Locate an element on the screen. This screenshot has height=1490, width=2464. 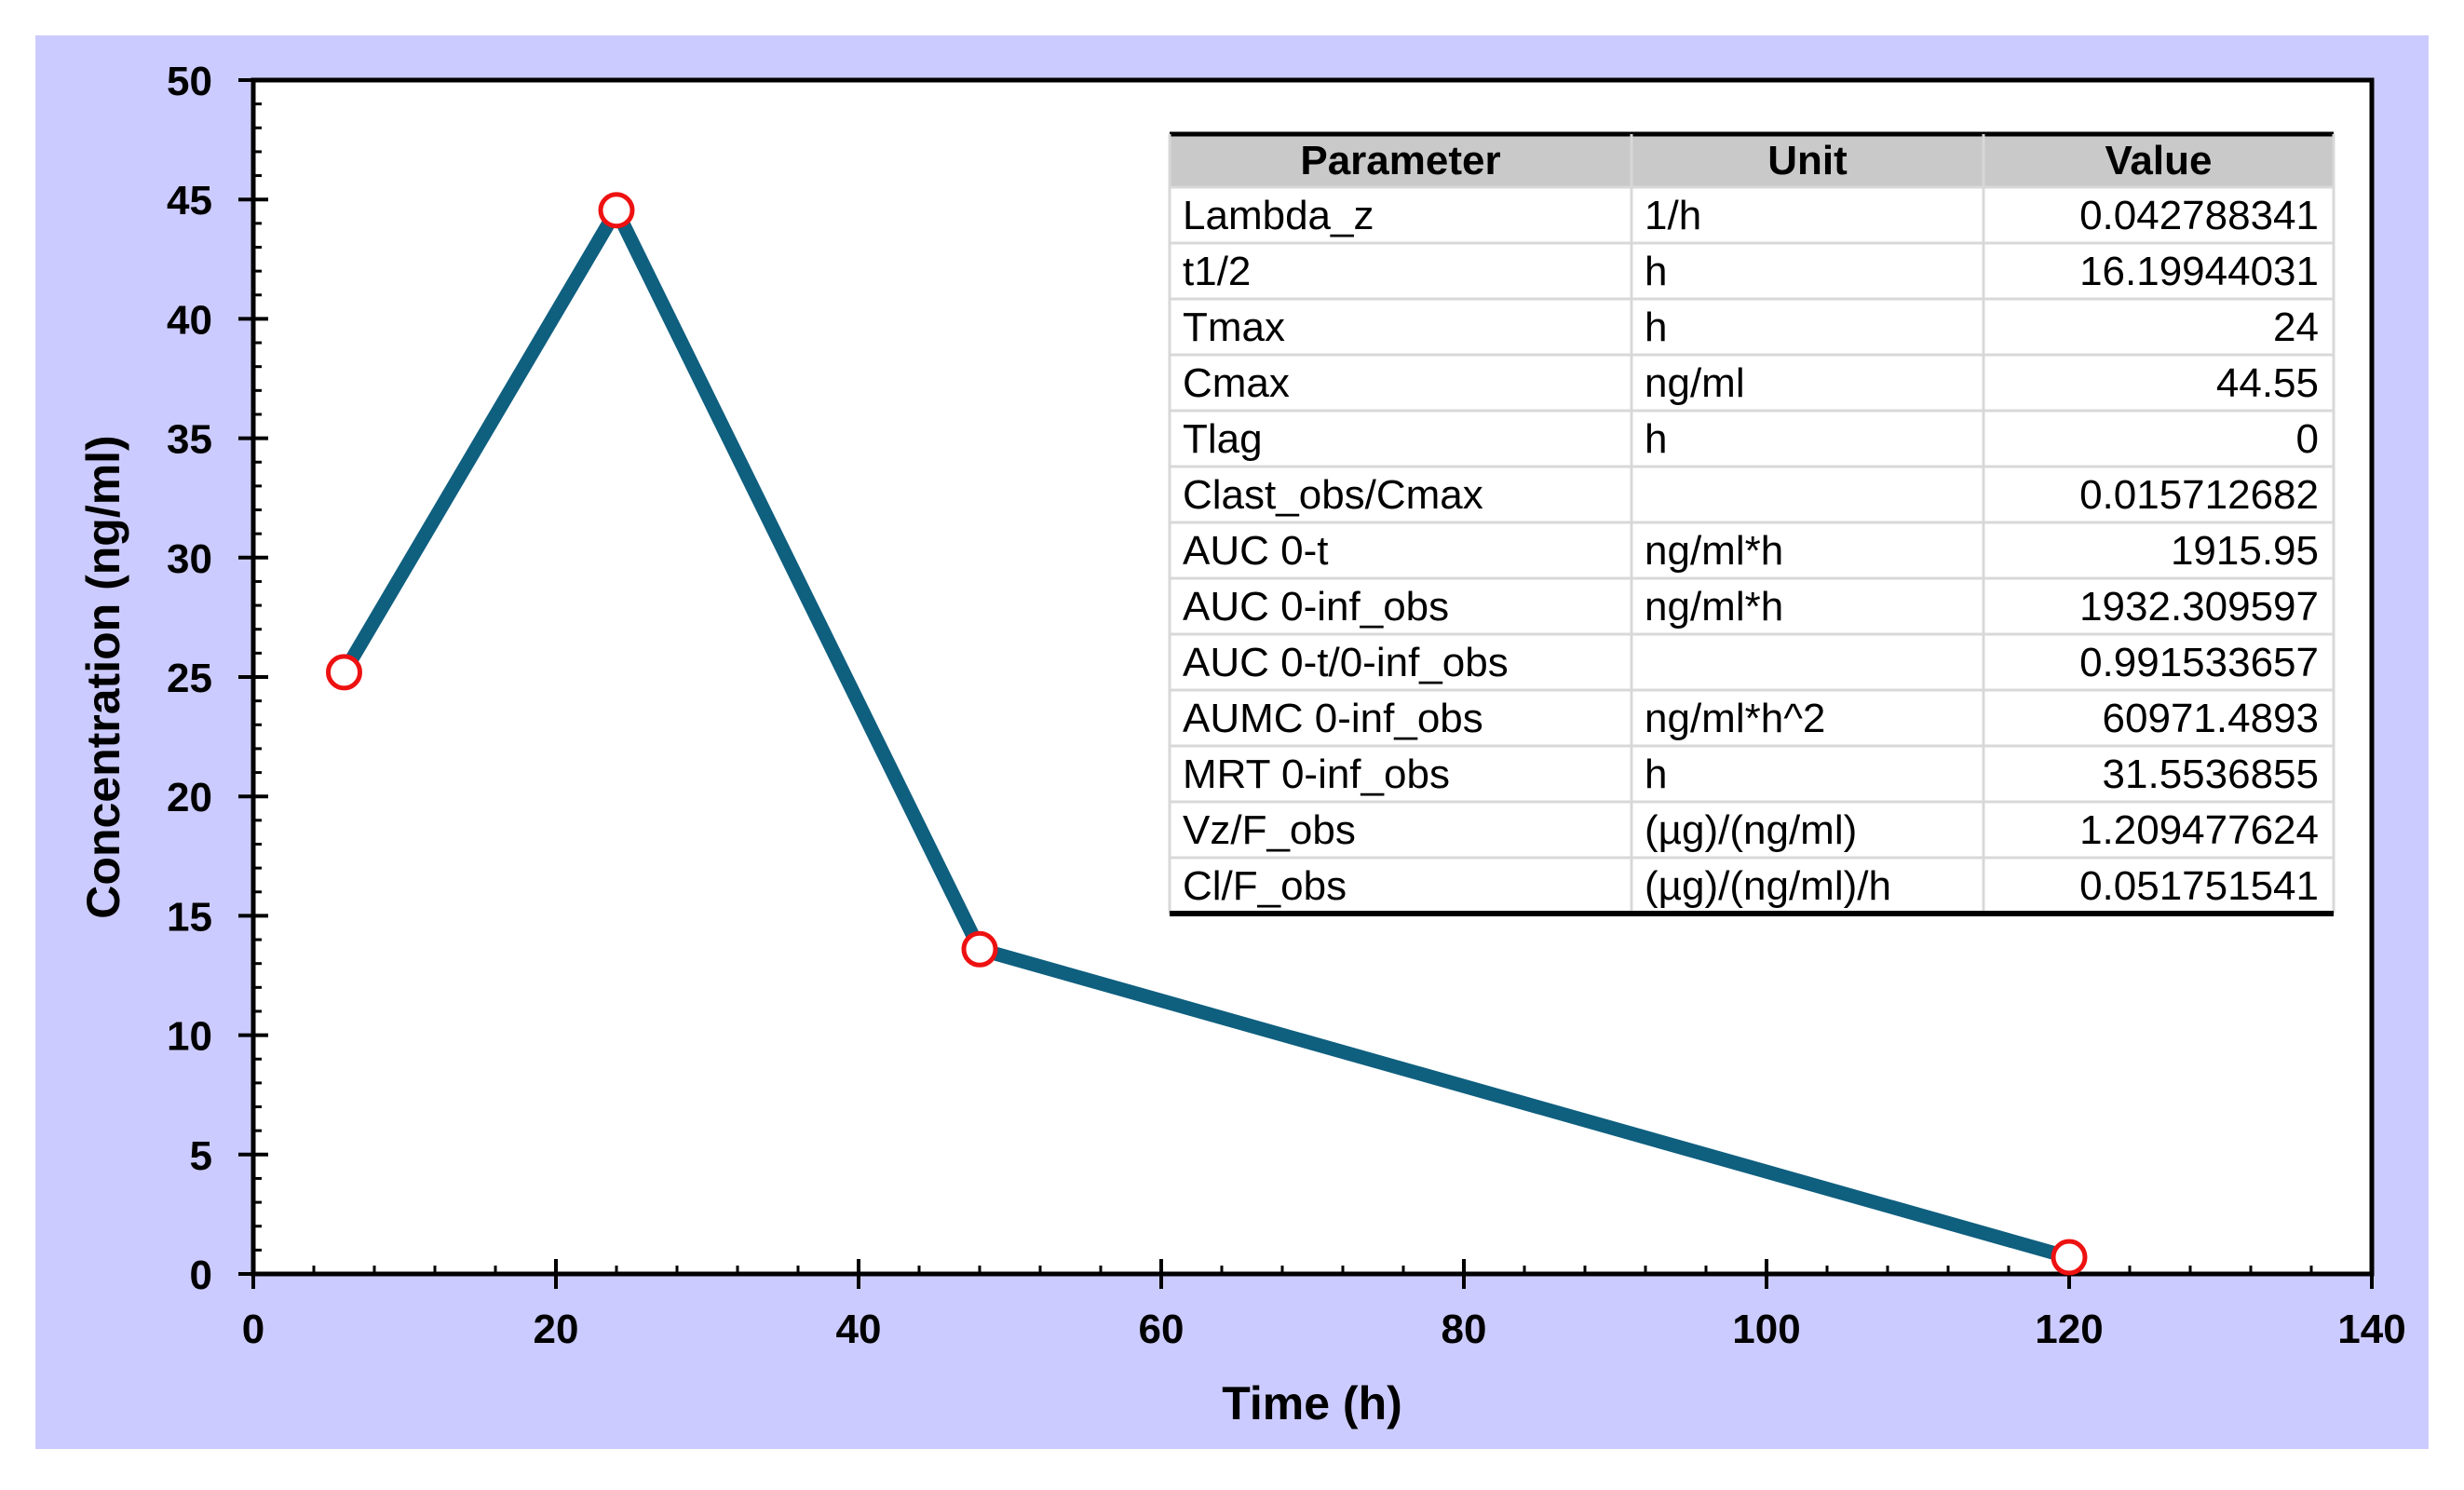
table-cell-unit: (µg)/(ng/ml) is located at coordinates (1751, 830).